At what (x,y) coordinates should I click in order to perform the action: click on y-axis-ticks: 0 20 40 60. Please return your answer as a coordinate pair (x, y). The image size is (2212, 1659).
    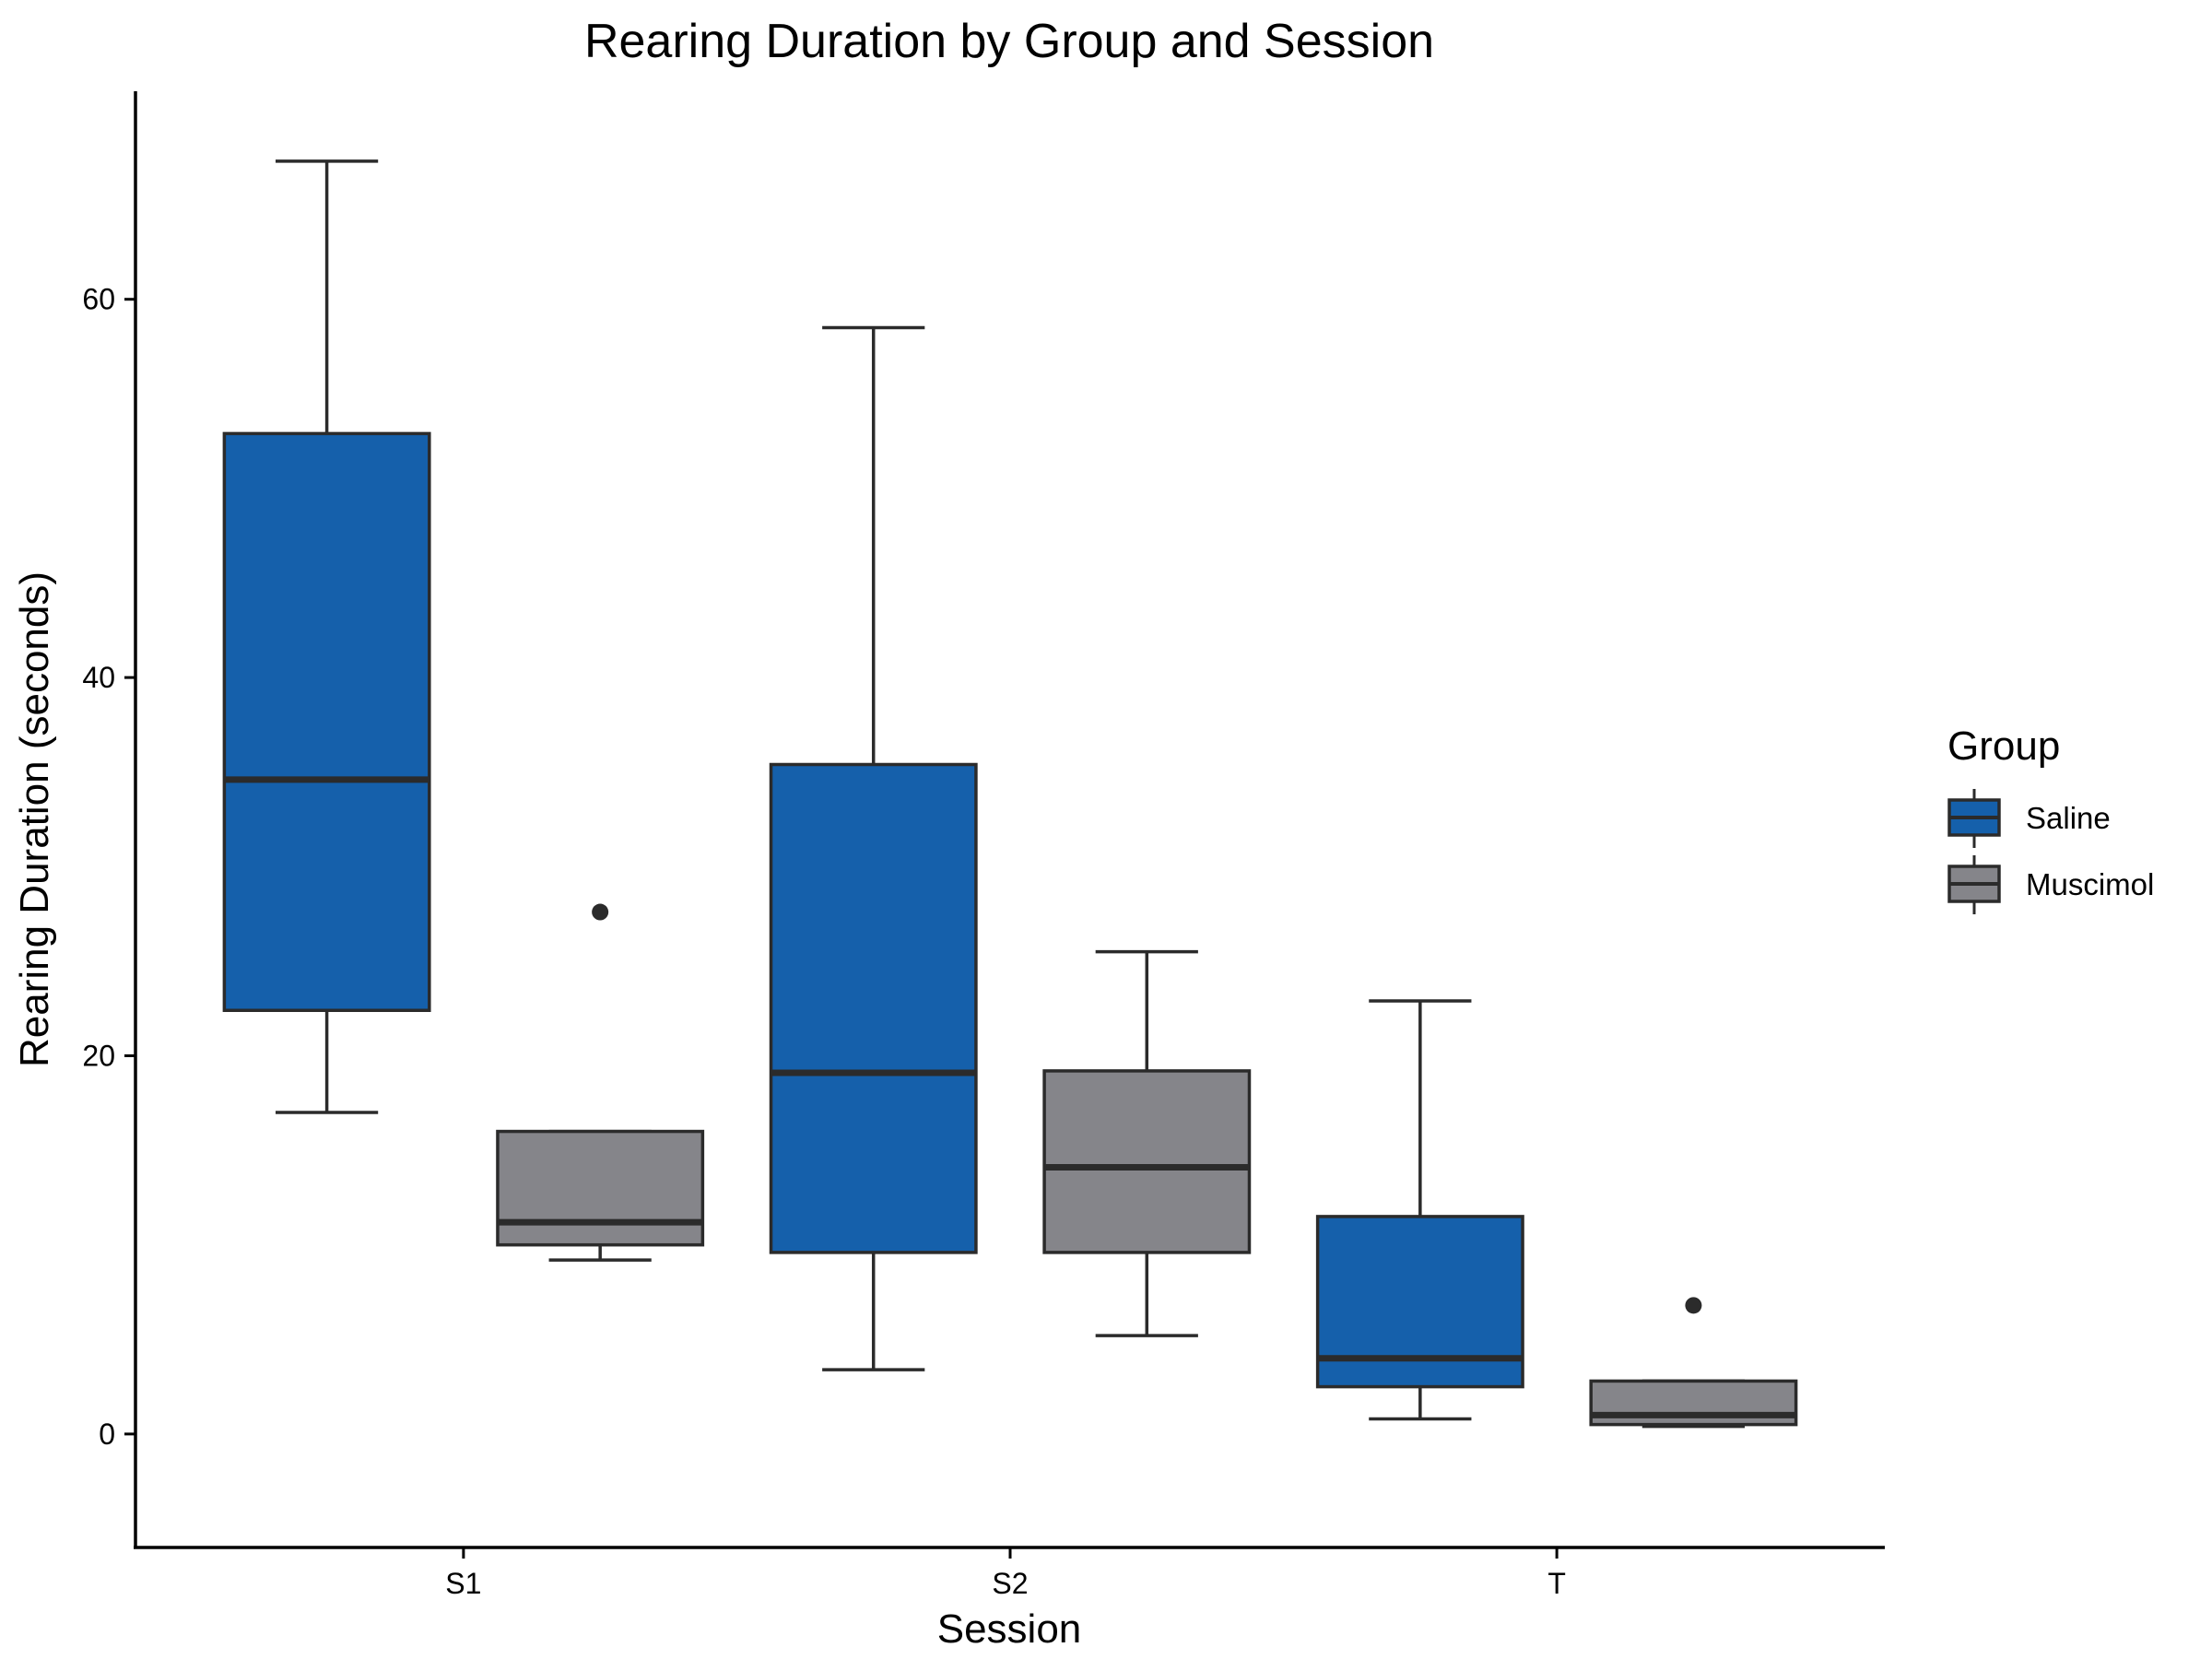
    Looking at the image, I should click on (108, 867).